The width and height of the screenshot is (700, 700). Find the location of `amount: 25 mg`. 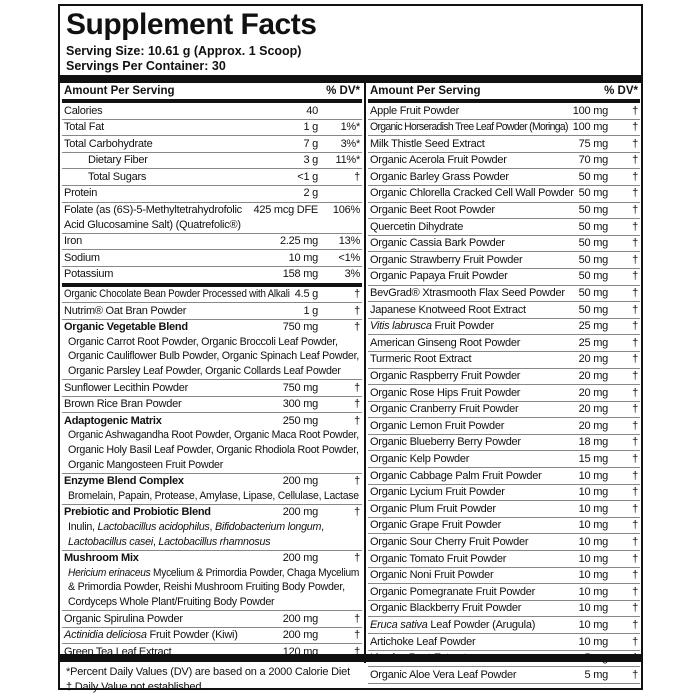

amount: 25 mg is located at coordinates (593, 342).